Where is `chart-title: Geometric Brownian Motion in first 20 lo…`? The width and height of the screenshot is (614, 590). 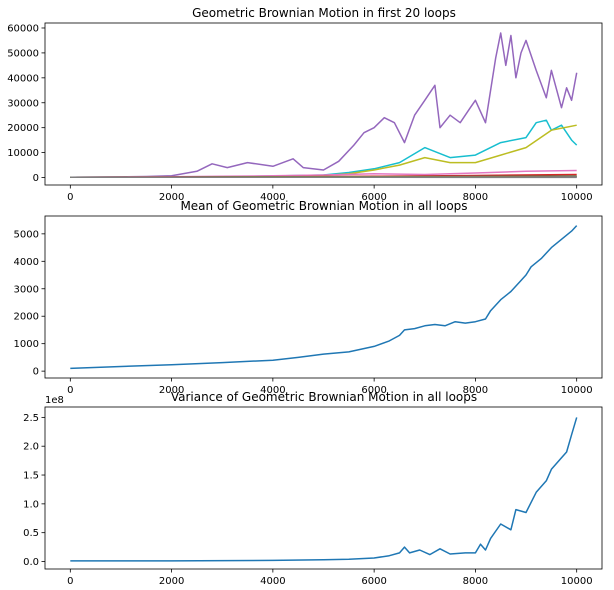
chart-title: Geometric Brownian Motion in first 20 lo… is located at coordinates (324, 13).